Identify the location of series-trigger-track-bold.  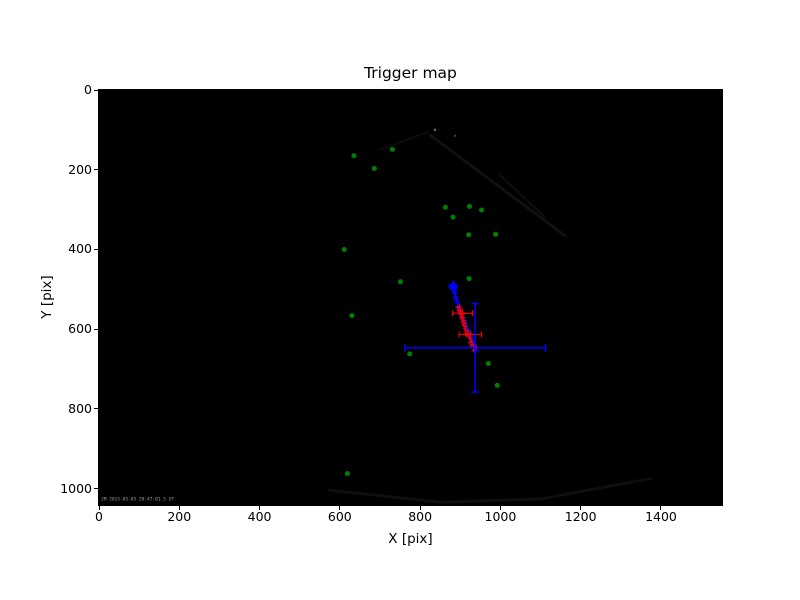
(453, 286).